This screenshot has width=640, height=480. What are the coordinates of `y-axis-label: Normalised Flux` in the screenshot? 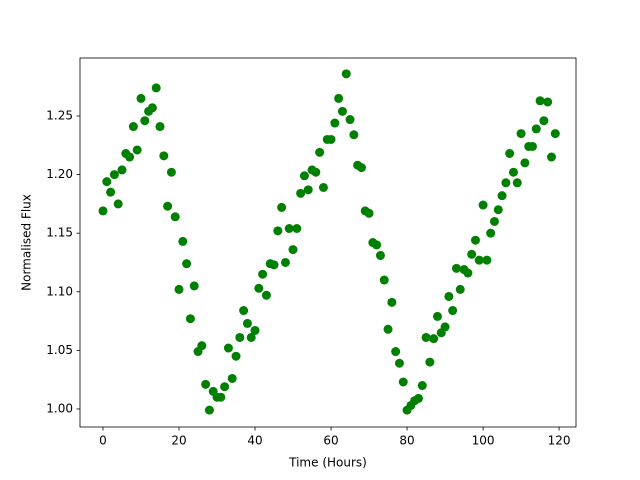 It's located at (27, 242).